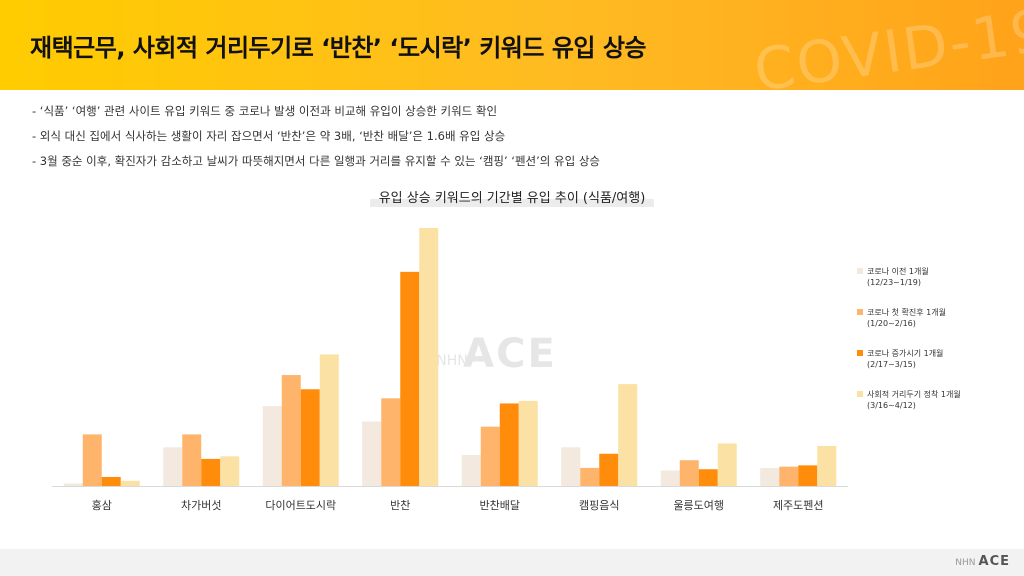  What do you see at coordinates (201, 505) in the screenshot?
I see `x-tick-label: 차가버섯` at bounding box center [201, 505].